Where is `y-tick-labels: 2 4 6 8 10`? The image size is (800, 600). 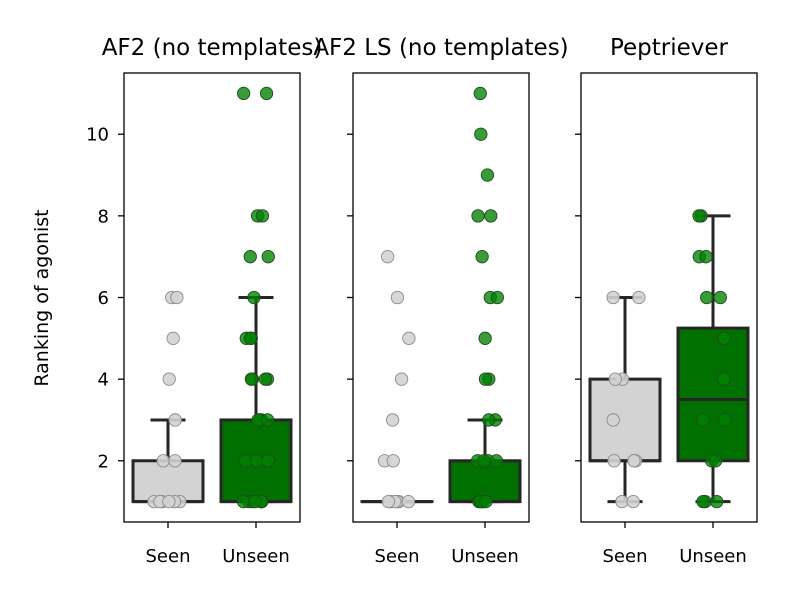 y-tick-labels: 2 4 6 8 10 is located at coordinates (97, 299).